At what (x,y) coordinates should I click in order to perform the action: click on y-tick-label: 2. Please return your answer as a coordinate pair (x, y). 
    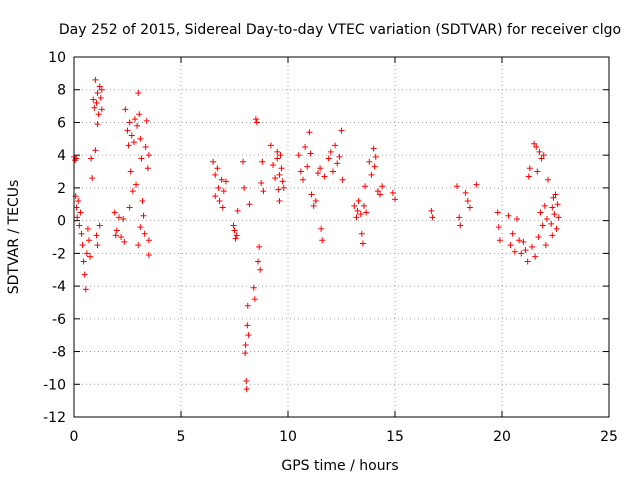
    Looking at the image, I should click on (61, 189).